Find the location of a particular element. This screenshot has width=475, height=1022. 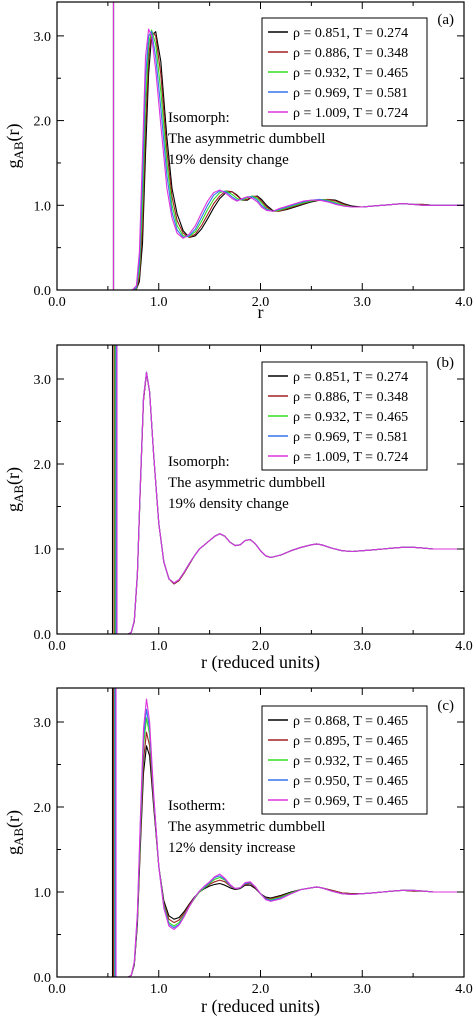

legend-entry: ρ = 0.969, T = 0.465 is located at coordinates (350, 801).